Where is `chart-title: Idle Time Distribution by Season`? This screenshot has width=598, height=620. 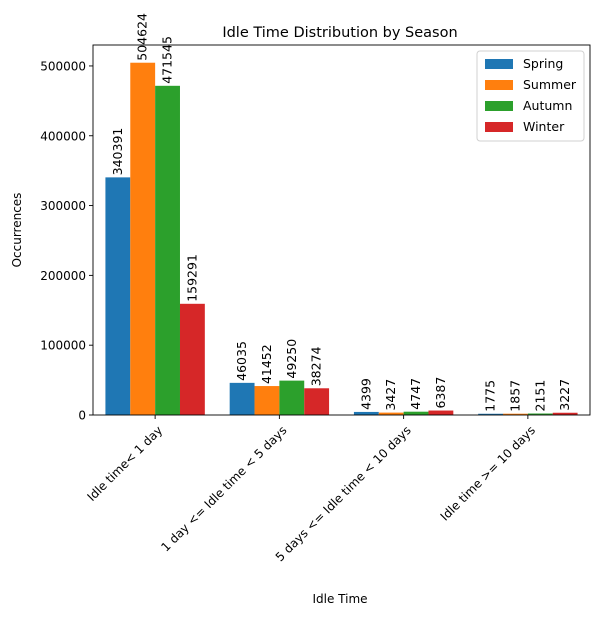 chart-title: Idle Time Distribution by Season is located at coordinates (339, 33).